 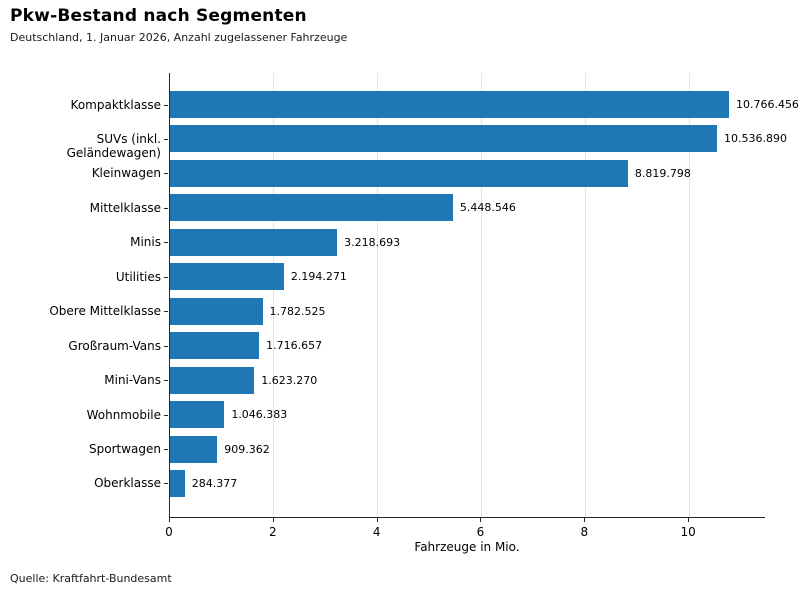 What do you see at coordinates (91, 578) in the screenshot?
I see `source-note: Quelle: Kraftfahrt-Bundesamt` at bounding box center [91, 578].